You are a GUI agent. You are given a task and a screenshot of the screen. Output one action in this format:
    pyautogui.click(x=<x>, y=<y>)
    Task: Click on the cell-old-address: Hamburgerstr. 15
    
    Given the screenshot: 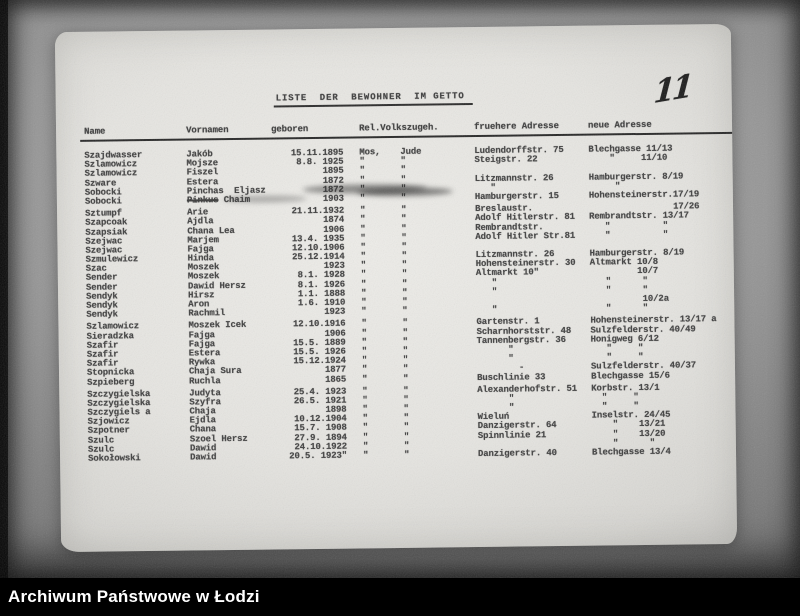 What is the action you would take?
    pyautogui.click(x=516, y=196)
    